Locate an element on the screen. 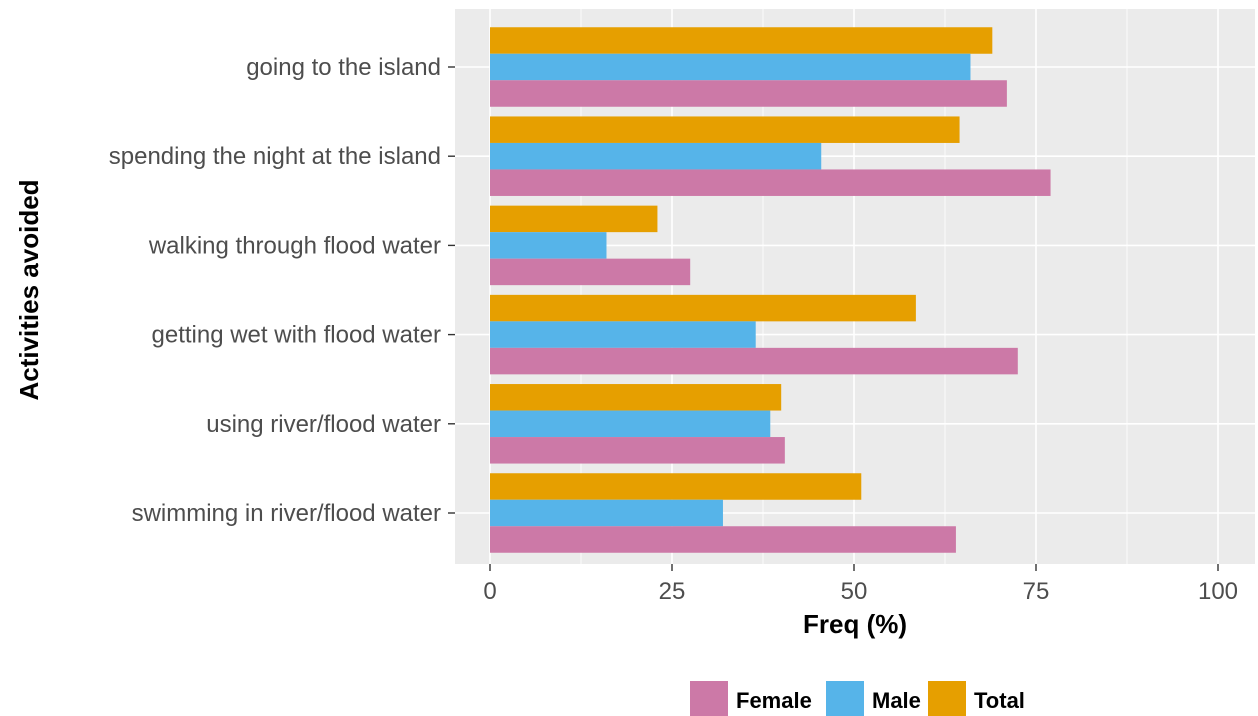 This screenshot has height=716, width=1258. legend-key-male is located at coordinates (845, 698).